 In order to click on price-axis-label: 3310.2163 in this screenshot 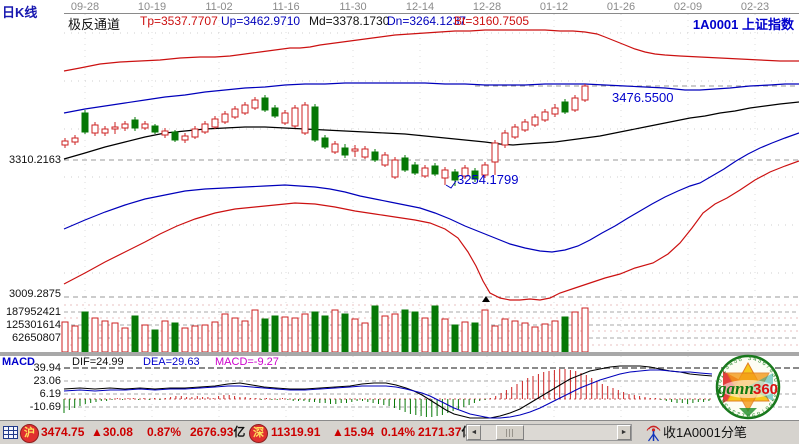, I will do `click(35, 160)`.